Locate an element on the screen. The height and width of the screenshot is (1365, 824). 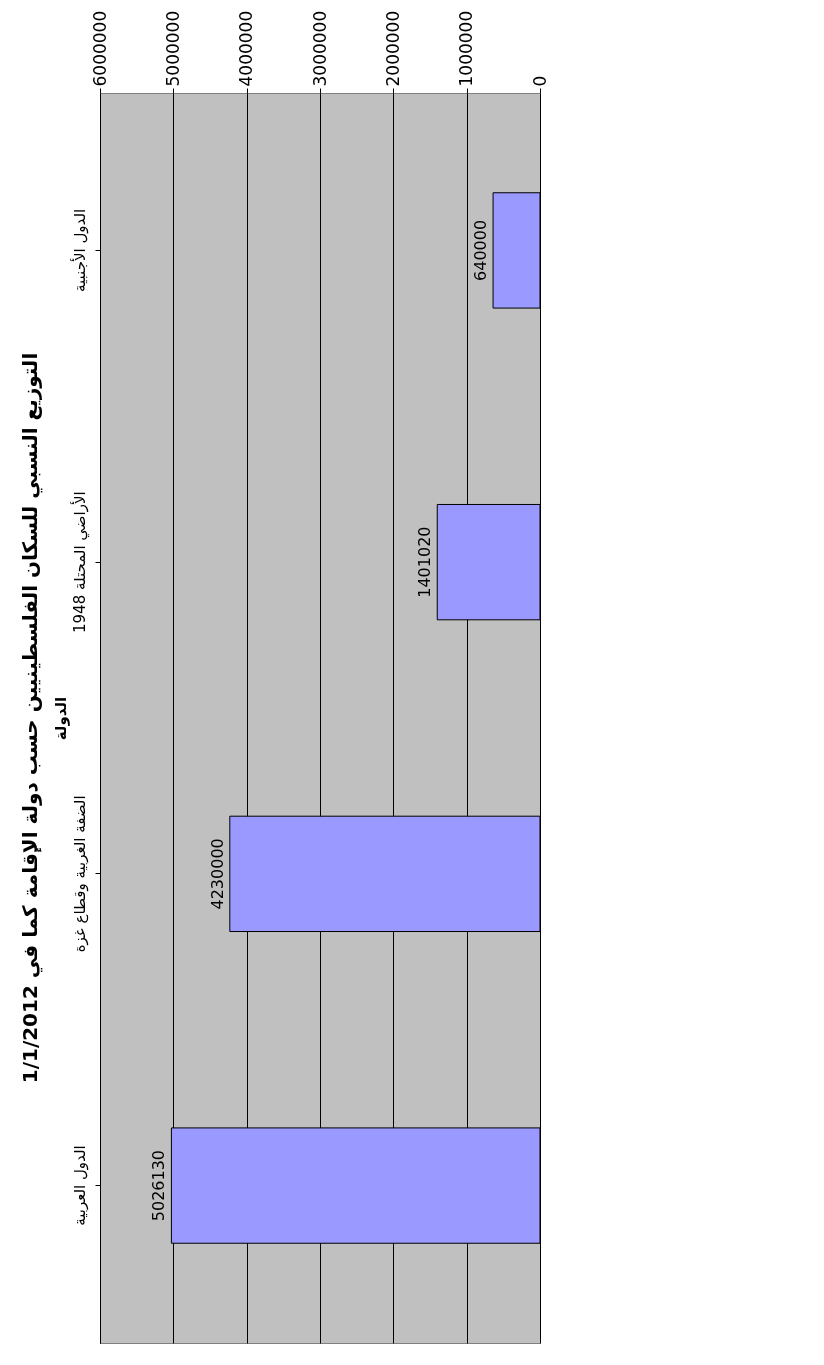
data-label: 4230000 is located at coordinates (217, 874).